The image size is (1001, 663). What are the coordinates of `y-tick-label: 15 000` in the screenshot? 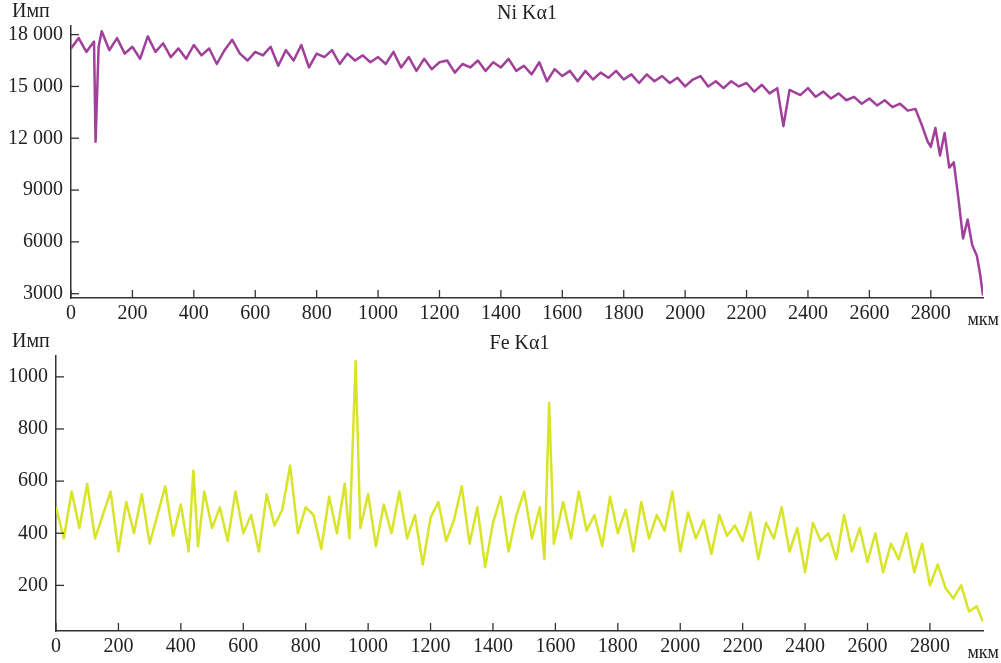 It's located at (35, 84).